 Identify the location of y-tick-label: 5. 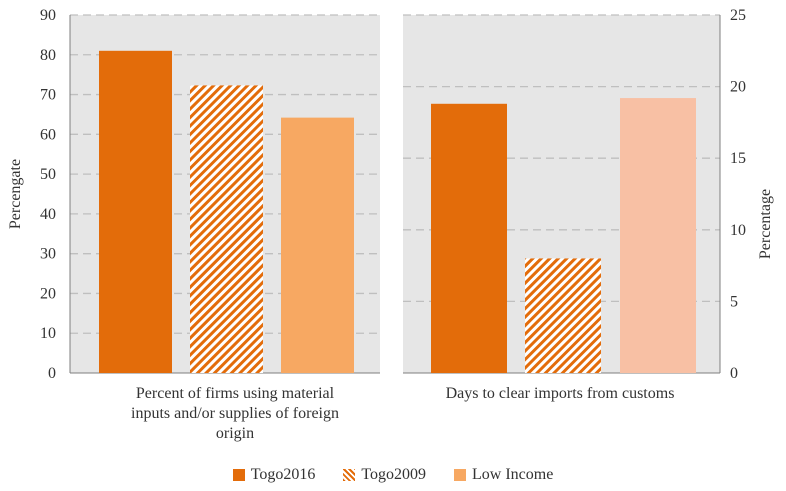
(734, 301).